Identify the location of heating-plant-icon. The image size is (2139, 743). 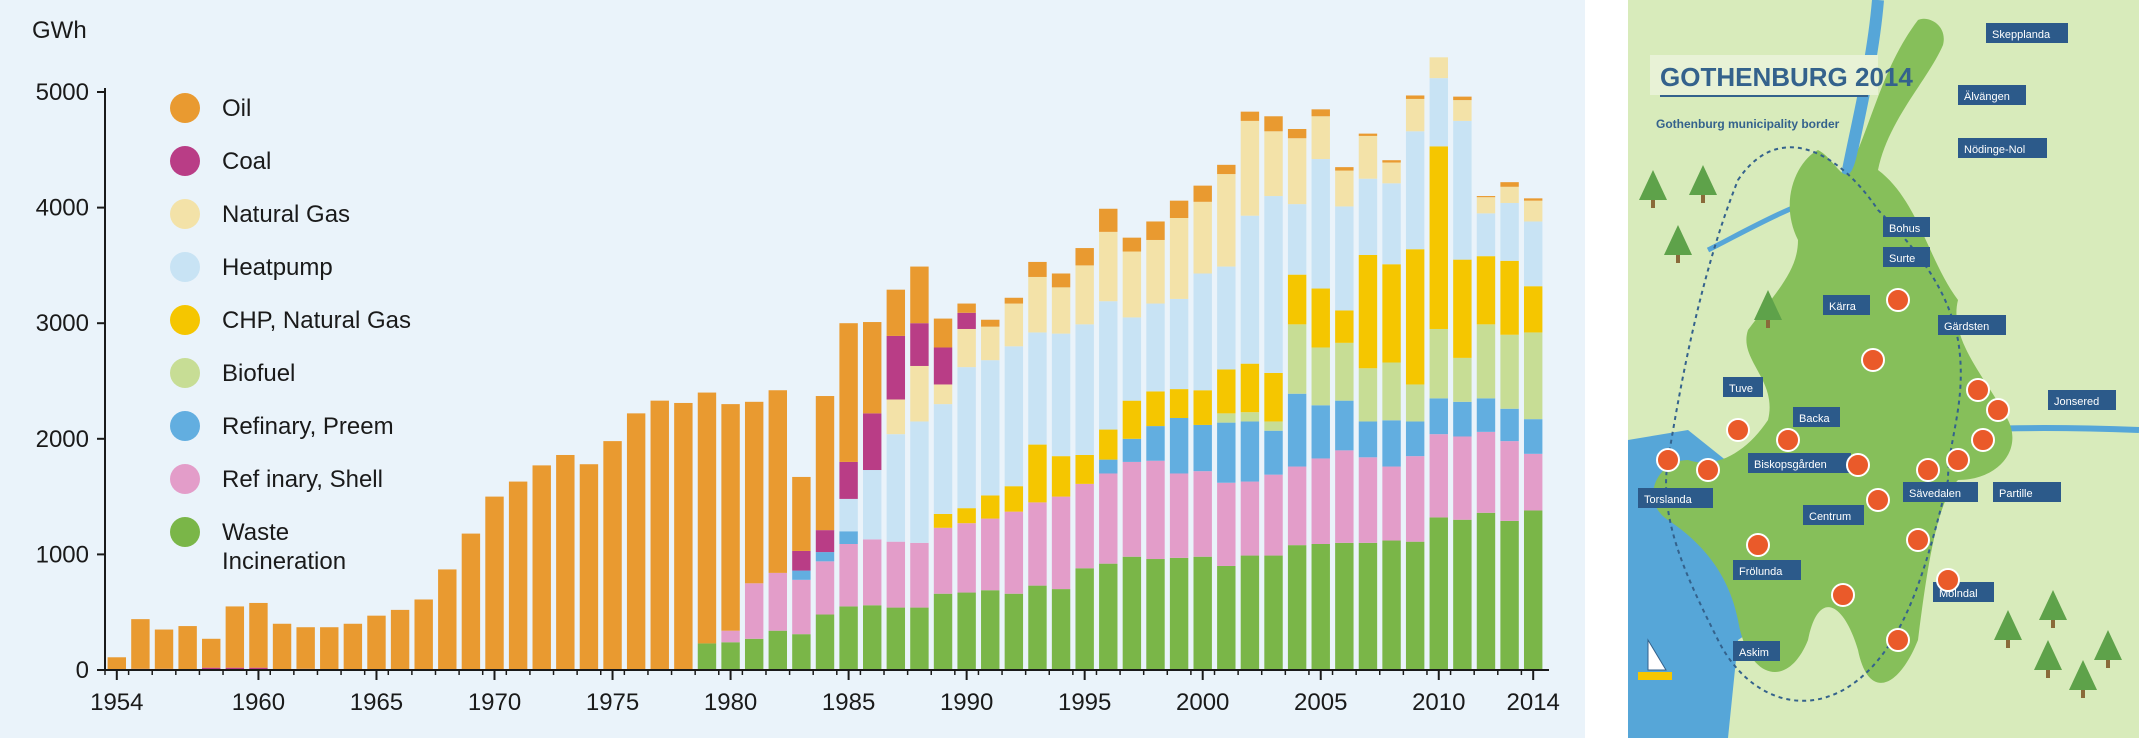
(1998, 410).